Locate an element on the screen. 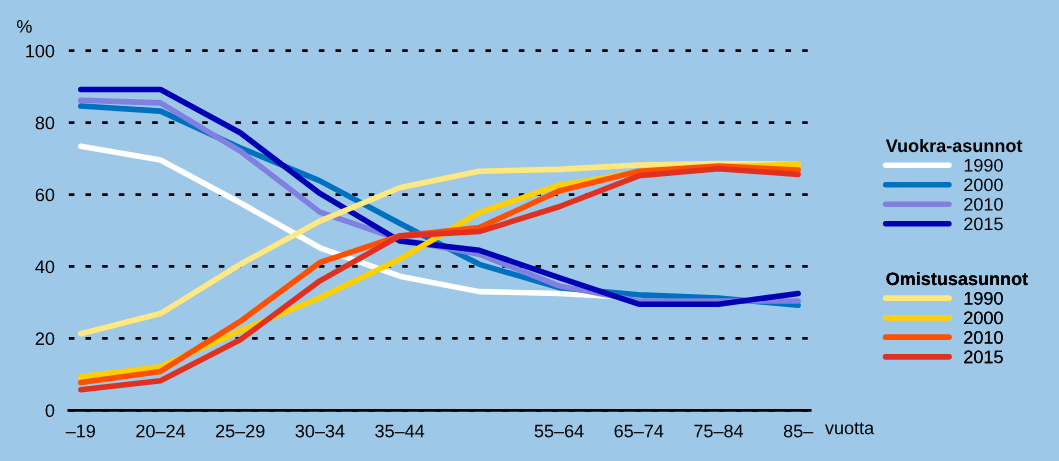 The image size is (1059, 461). text: Vuokra-asunnot is located at coordinates (954, 145).